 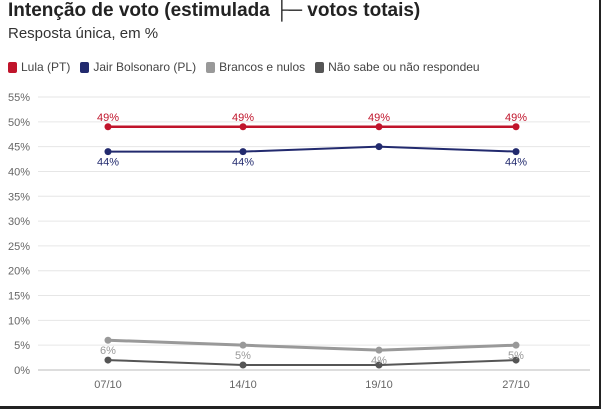 I want to click on chart-subtitle: Resposta única, em %, so click(x=83, y=33).